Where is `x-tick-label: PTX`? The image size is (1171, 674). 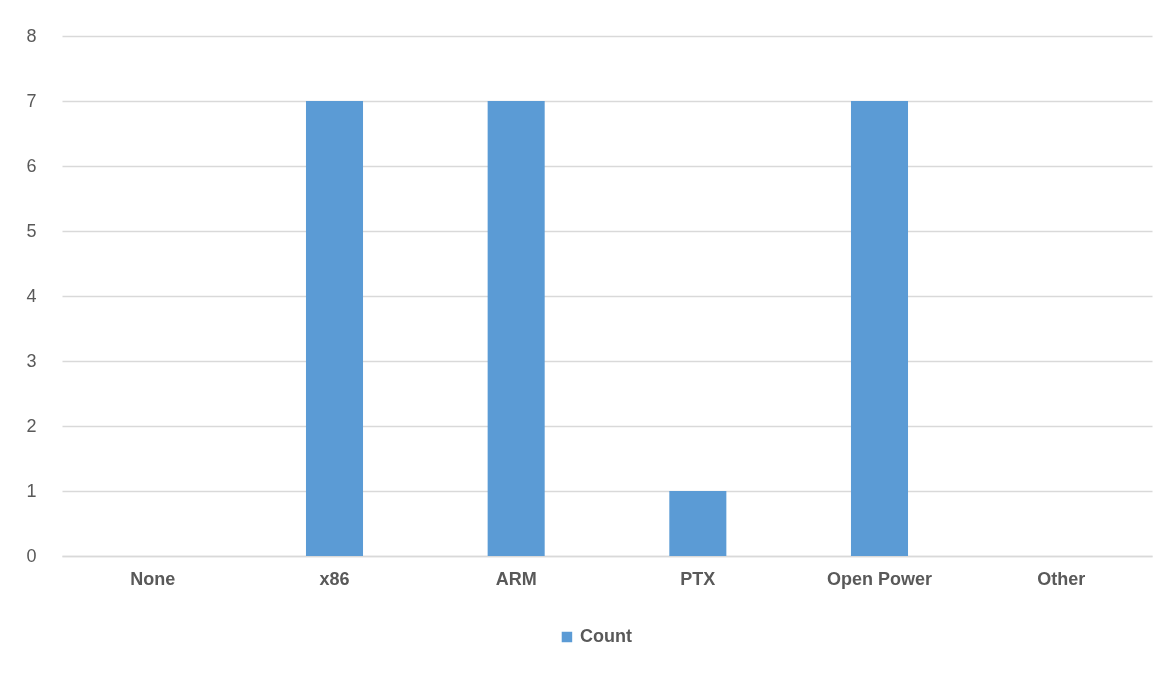
x-tick-label: PTX is located at coordinates (698, 578).